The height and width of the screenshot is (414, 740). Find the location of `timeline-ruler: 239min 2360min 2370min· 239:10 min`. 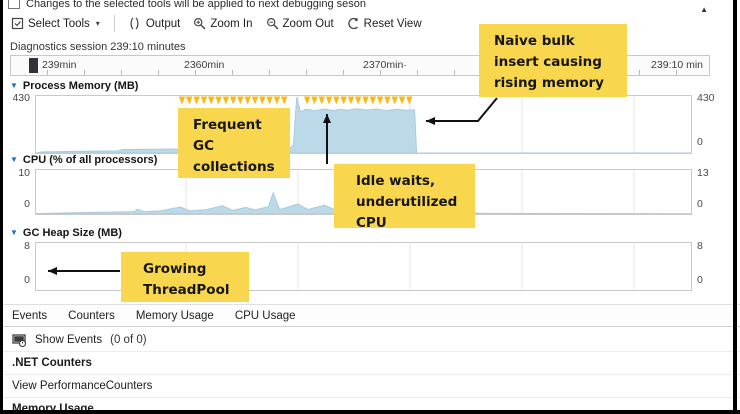

timeline-ruler: 239min 2360min 2370min· 239:10 min is located at coordinates (360, 65).